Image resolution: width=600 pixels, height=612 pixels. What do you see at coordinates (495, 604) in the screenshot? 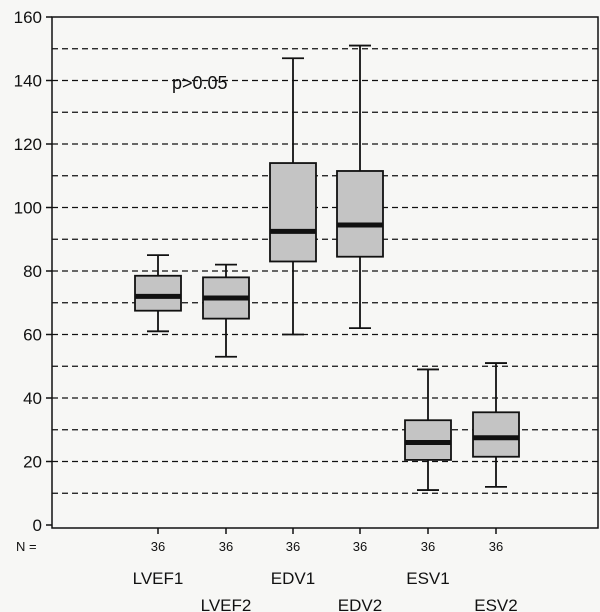
I see `category-label-esv2: ESV2` at bounding box center [495, 604].